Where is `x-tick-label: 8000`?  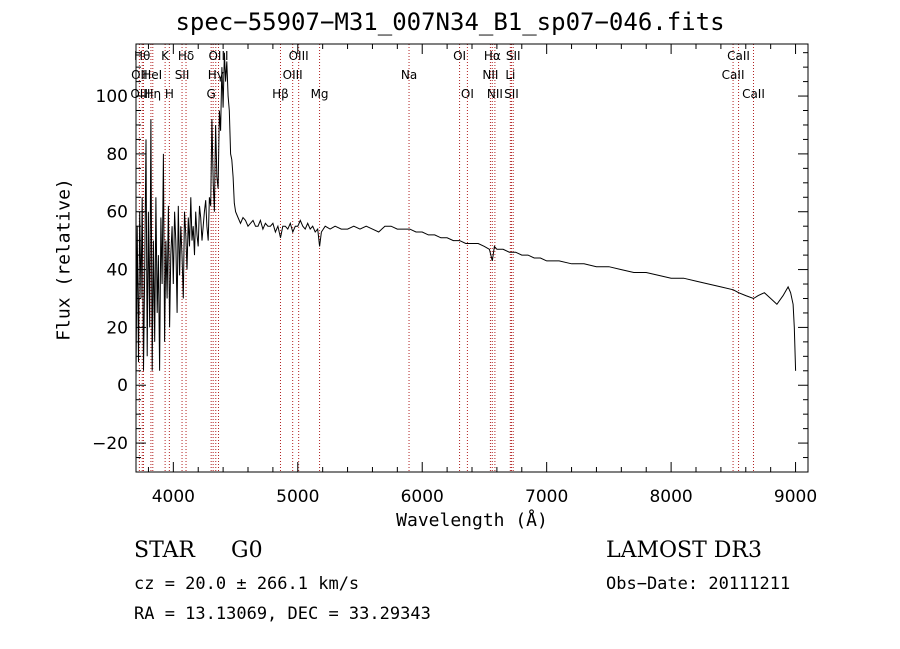 x-tick-label: 8000 is located at coordinates (670, 497).